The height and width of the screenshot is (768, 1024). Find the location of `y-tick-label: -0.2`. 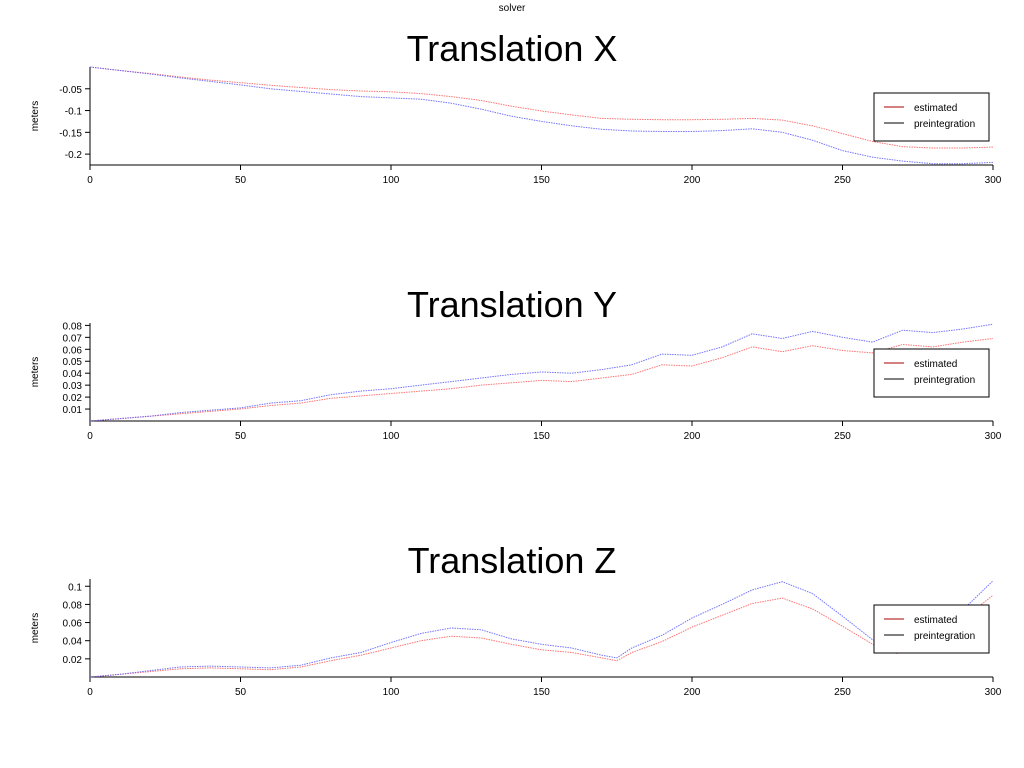

y-tick-label: -0.2 is located at coordinates (74, 155).